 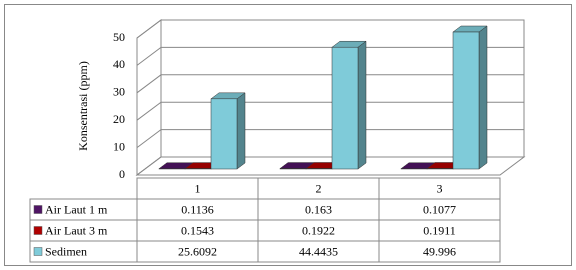 I want to click on table-value: 0.1077, so click(x=439, y=209).